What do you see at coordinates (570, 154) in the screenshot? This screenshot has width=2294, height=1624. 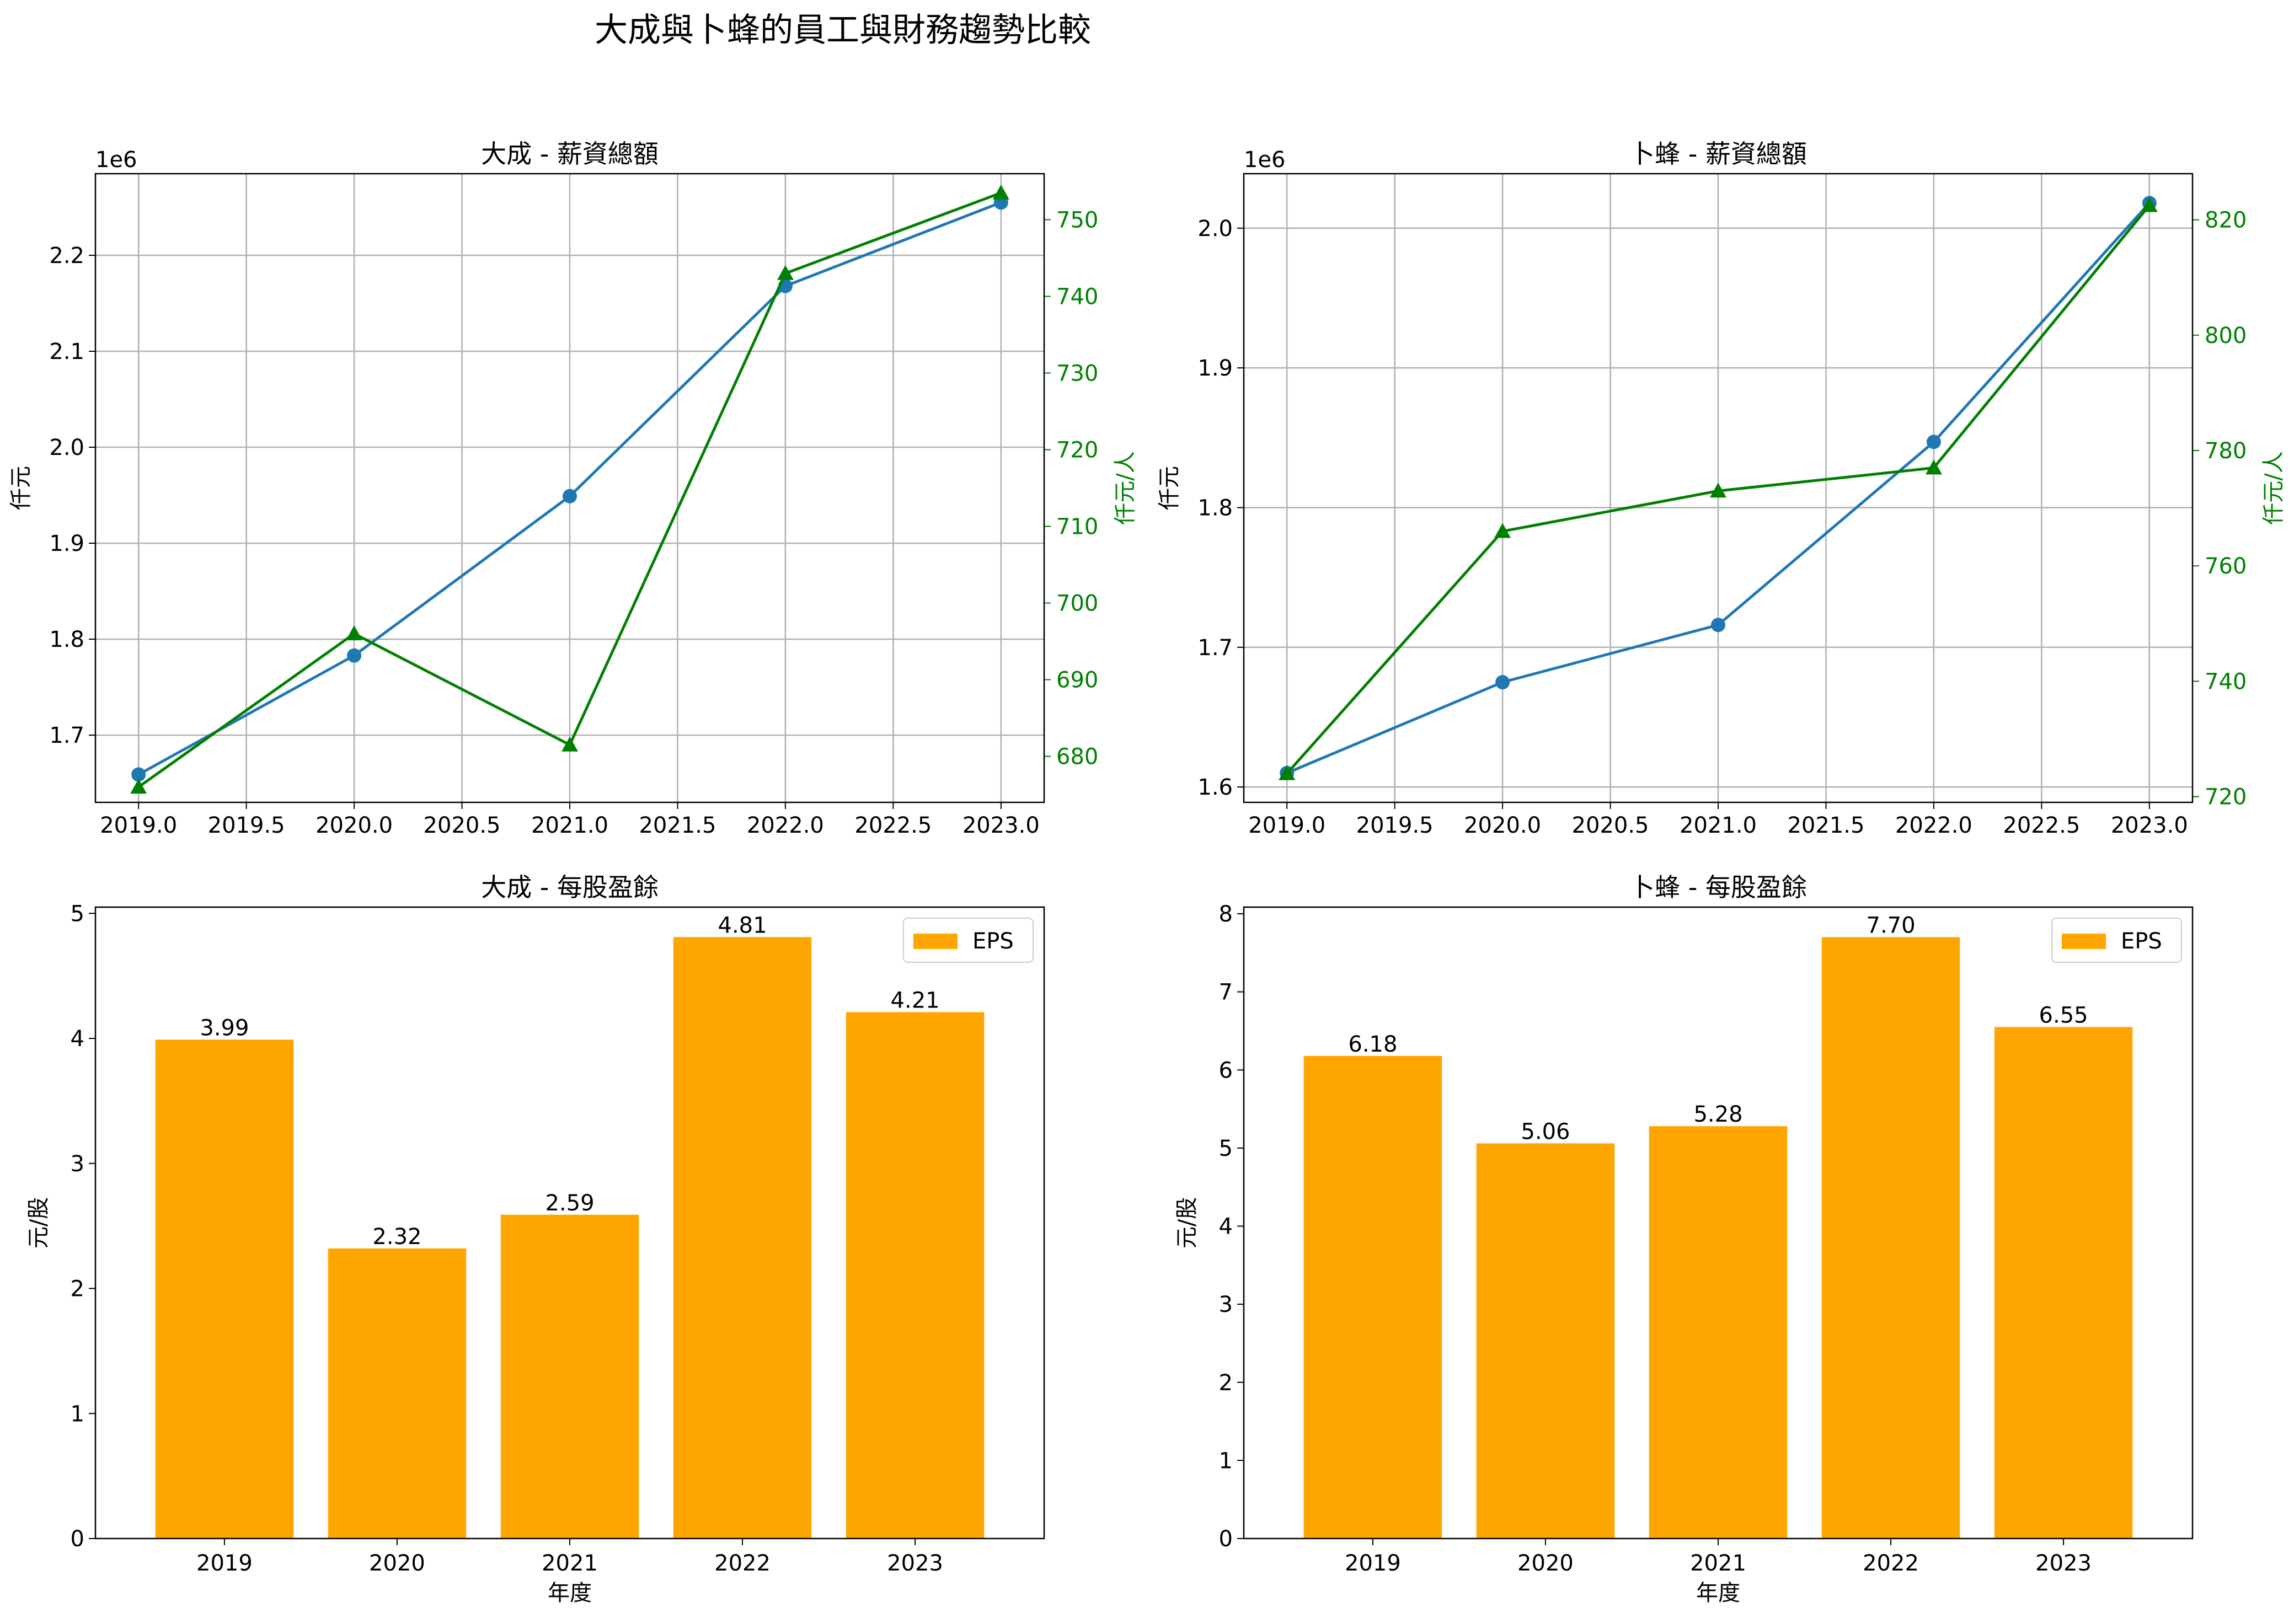 I see `panel-title: 大成 - 薪資總額` at bounding box center [570, 154].